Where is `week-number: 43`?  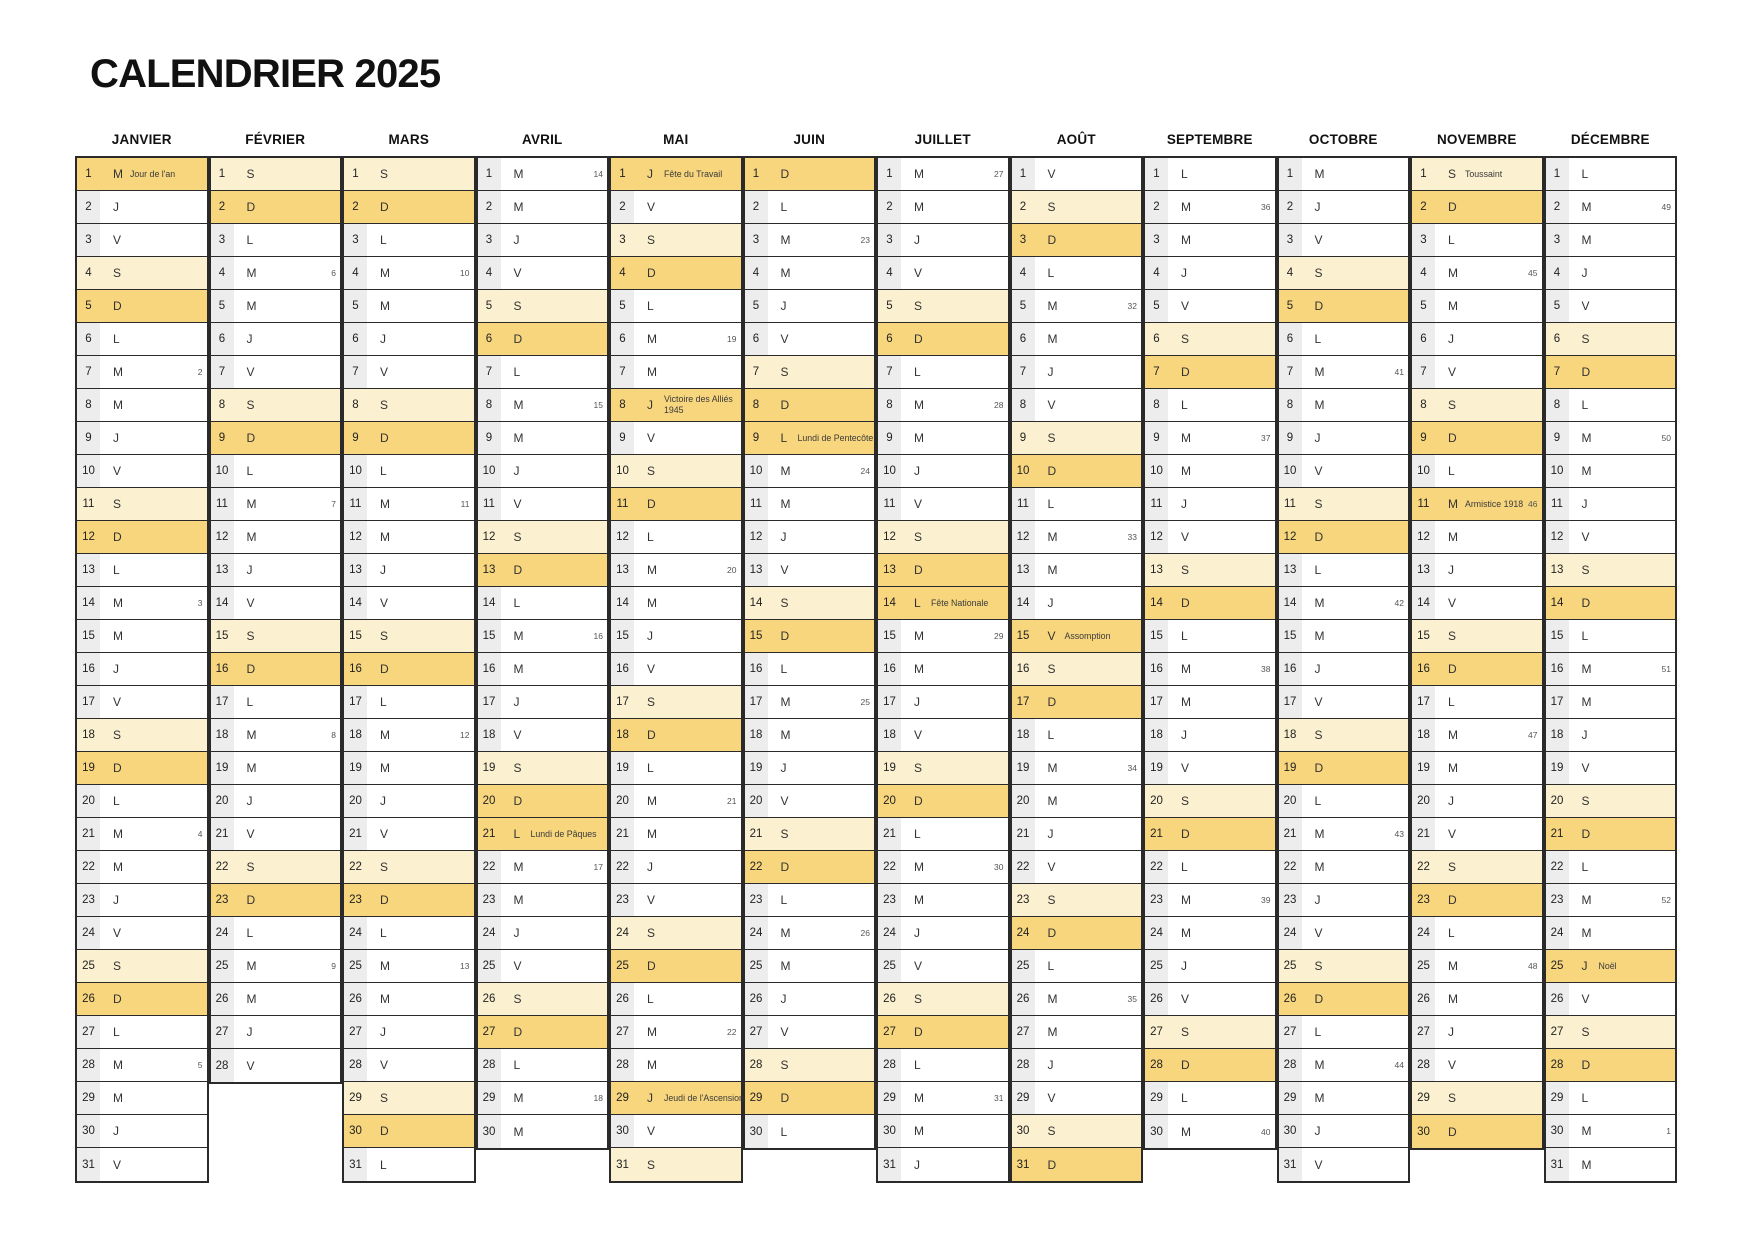 week-number: 43 is located at coordinates (1399, 834).